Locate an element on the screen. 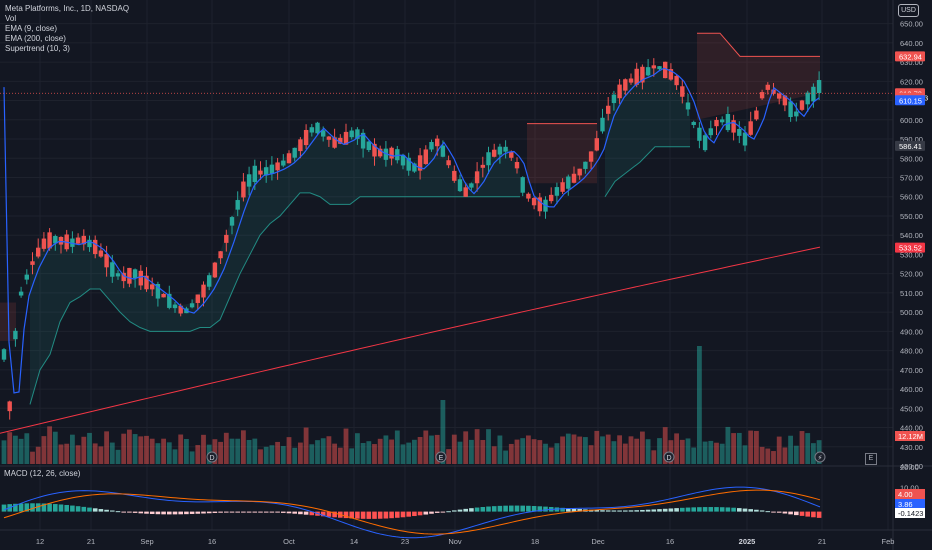 The width and height of the screenshot is (932, 550). currency-button: USD is located at coordinates (908, 10).